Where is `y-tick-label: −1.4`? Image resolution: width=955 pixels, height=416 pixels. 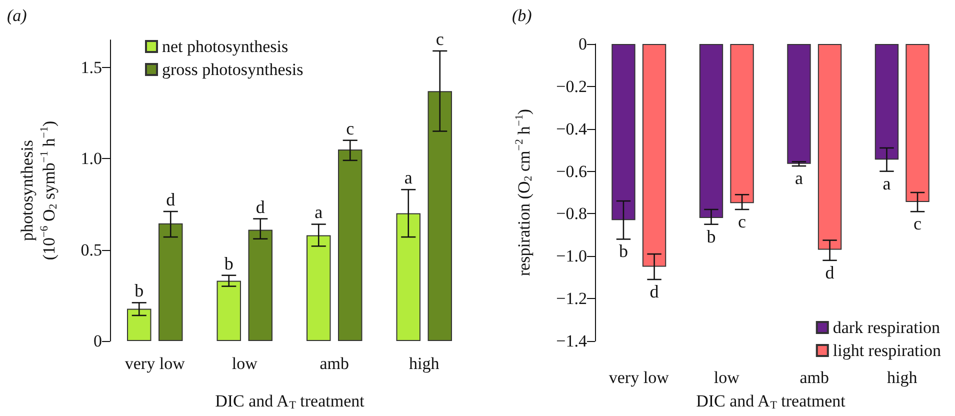
y-tick-label: −1.4 is located at coordinates (572, 341).